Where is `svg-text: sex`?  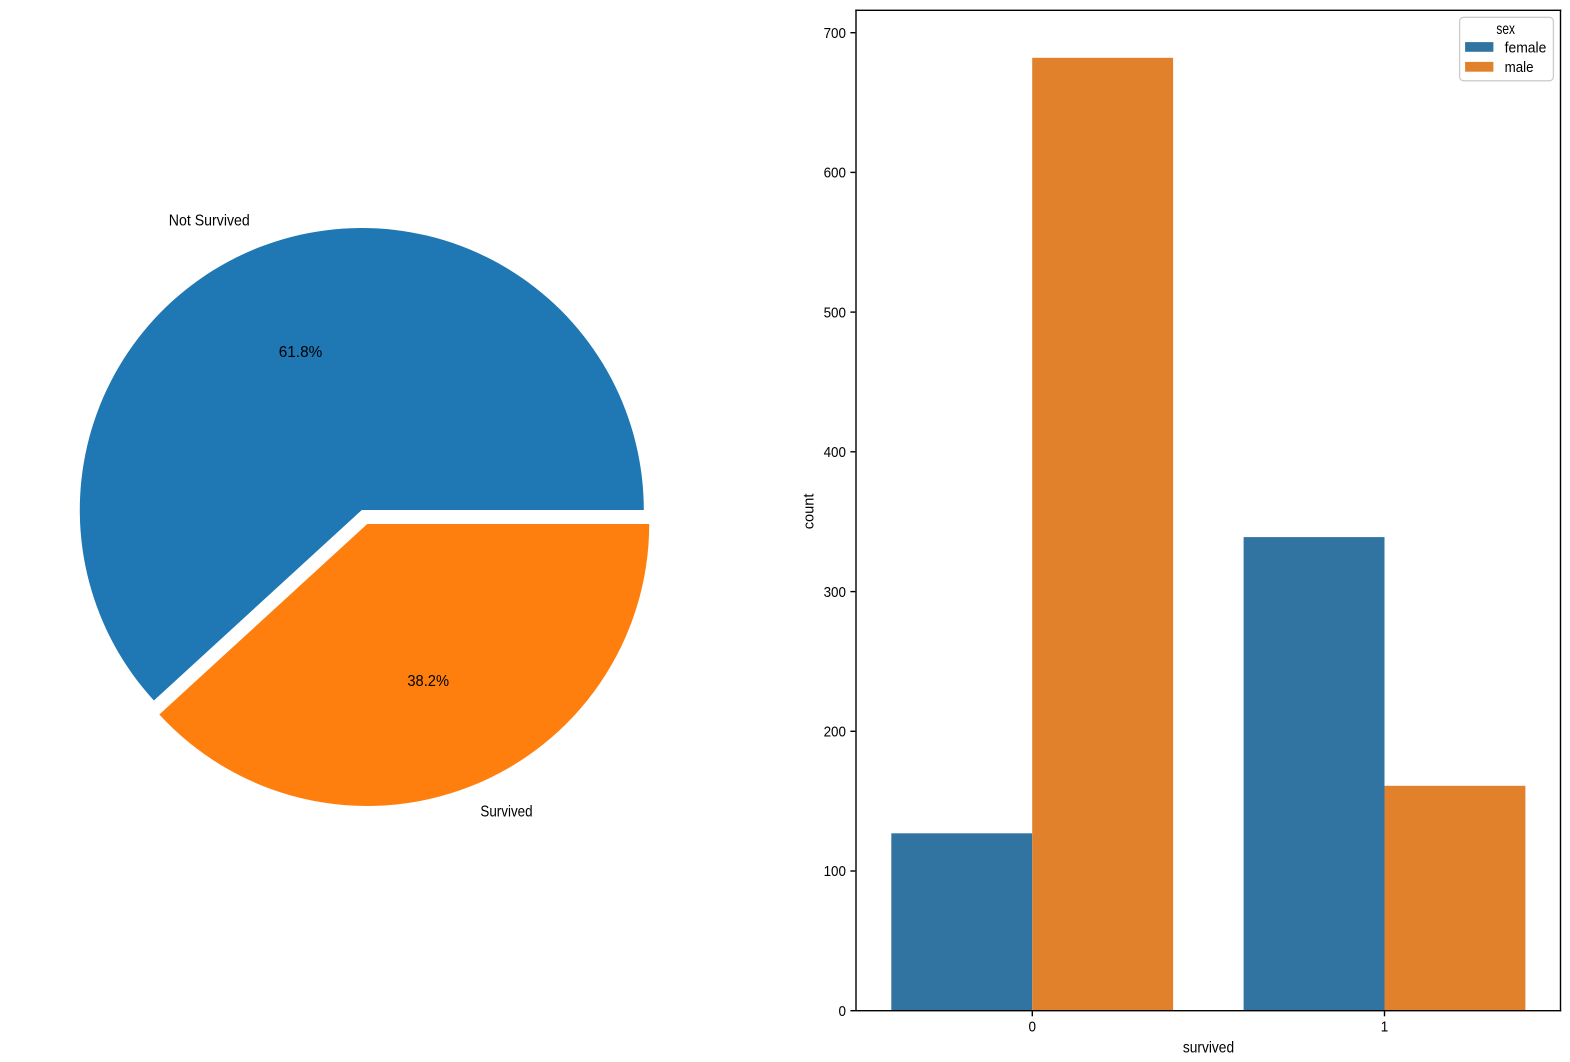 svg-text: sex is located at coordinates (1505, 29).